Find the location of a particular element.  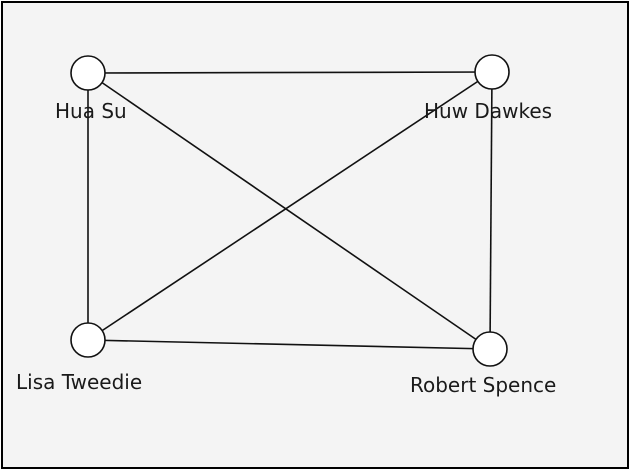

node-label-robert-spence: Robert Spence is located at coordinates (483, 385).